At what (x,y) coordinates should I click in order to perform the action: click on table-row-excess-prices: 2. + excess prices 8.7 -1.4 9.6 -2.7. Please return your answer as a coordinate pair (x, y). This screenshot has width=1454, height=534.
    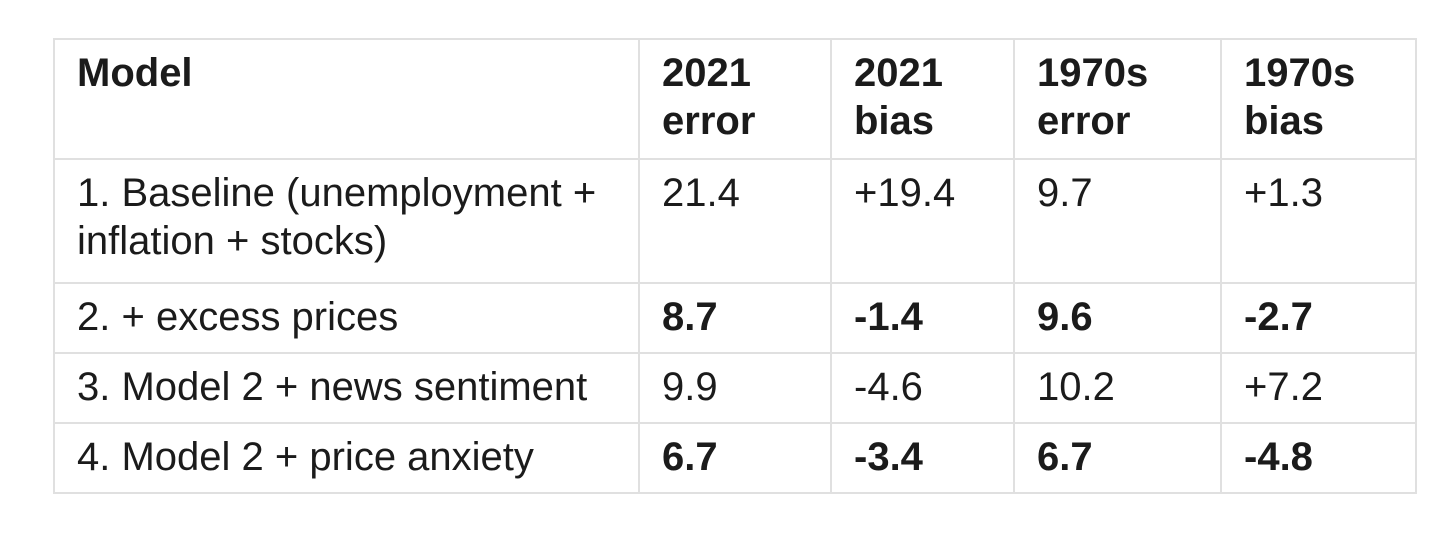
    Looking at the image, I should click on (735, 318).